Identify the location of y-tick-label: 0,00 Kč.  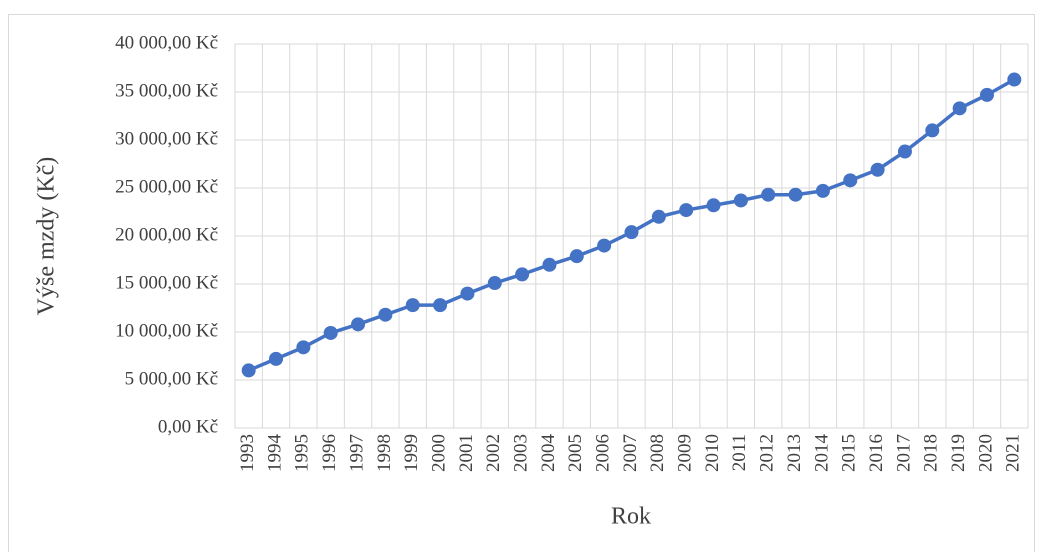
(188, 426).